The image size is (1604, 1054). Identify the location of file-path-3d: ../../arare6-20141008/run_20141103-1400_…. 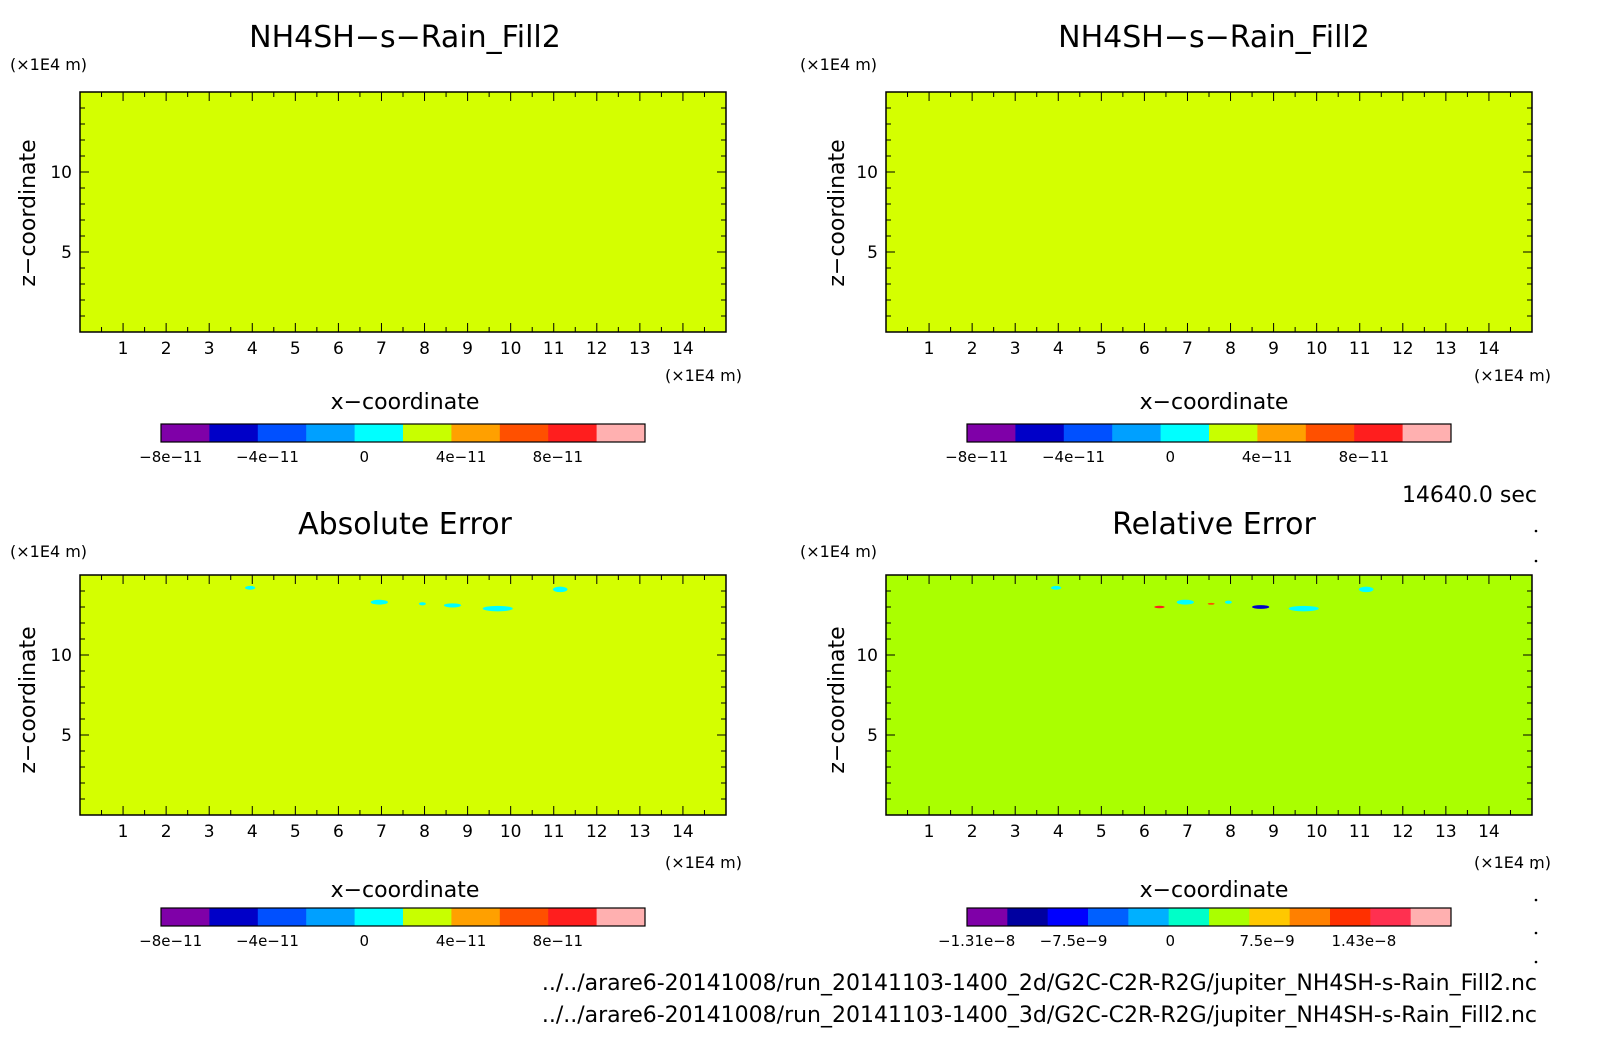
(1039, 1015).